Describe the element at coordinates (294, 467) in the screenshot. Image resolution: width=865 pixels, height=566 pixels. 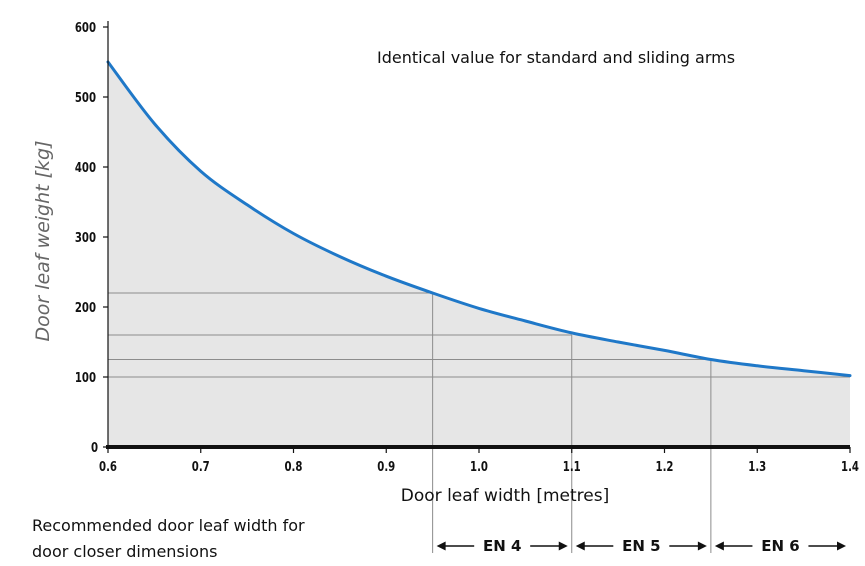
I see `x-tick-label-0.8: 0.8` at that location.